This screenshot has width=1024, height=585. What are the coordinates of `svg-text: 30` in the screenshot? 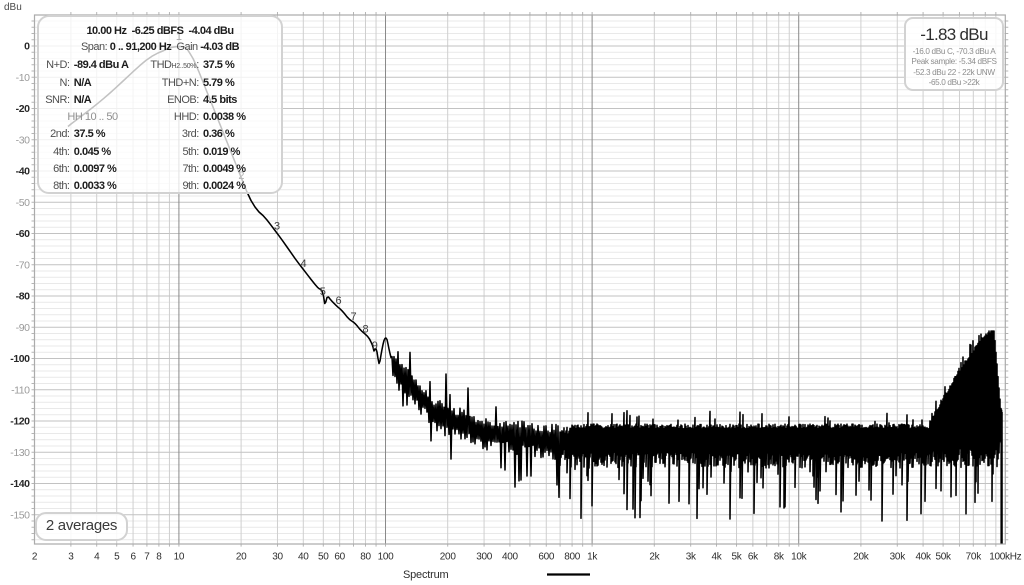 It's located at (277, 557).